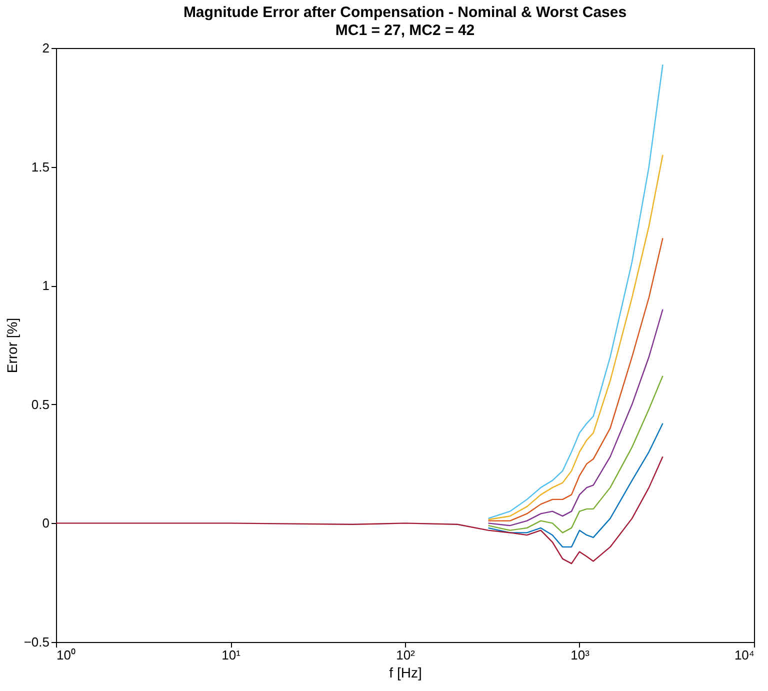 This screenshot has height=691, width=768. Describe the element at coordinates (40, 404) in the screenshot. I see `y-tick-label: 0.5` at that location.